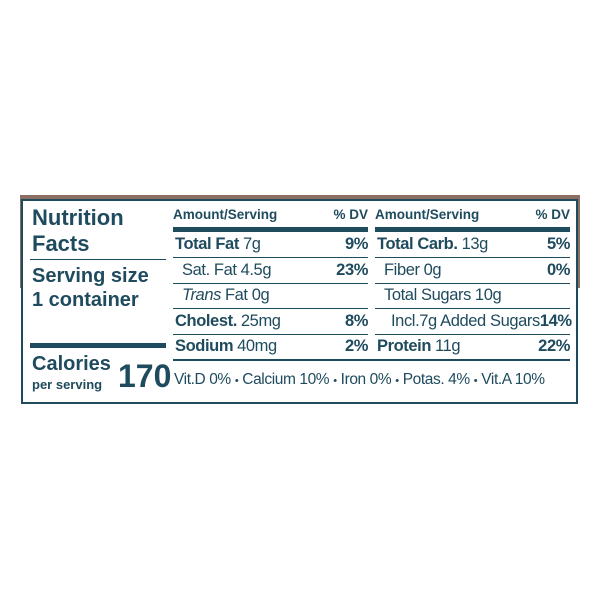 This screenshot has height=600, width=600. Describe the element at coordinates (513, 379) in the screenshot. I see `vitamin: Vit.A 10%` at that location.